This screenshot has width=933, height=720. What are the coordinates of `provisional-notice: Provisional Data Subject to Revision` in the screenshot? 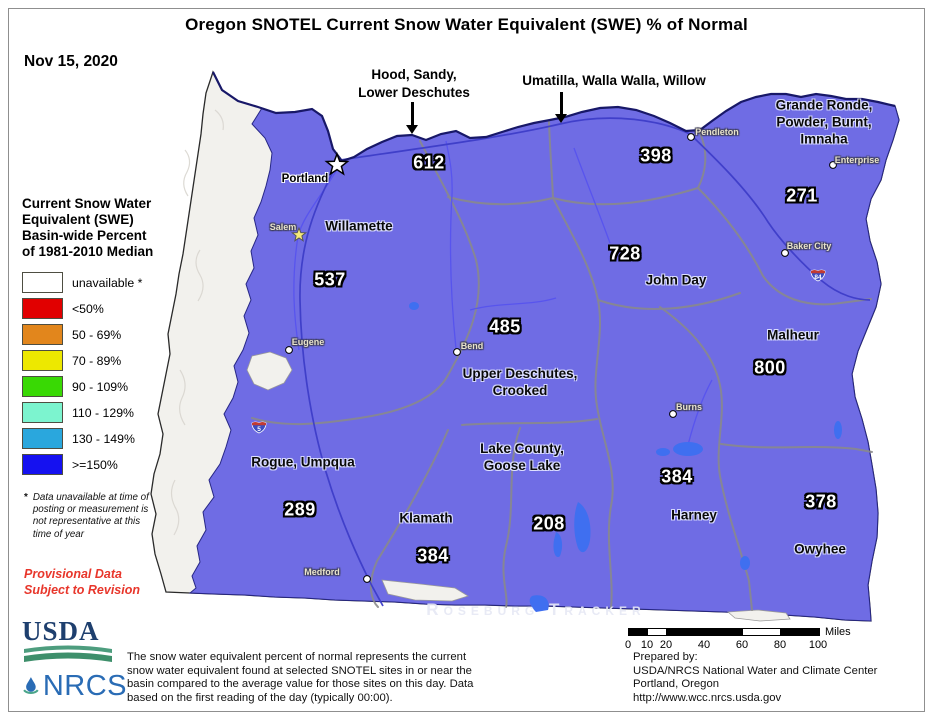 It's located at (82, 582).